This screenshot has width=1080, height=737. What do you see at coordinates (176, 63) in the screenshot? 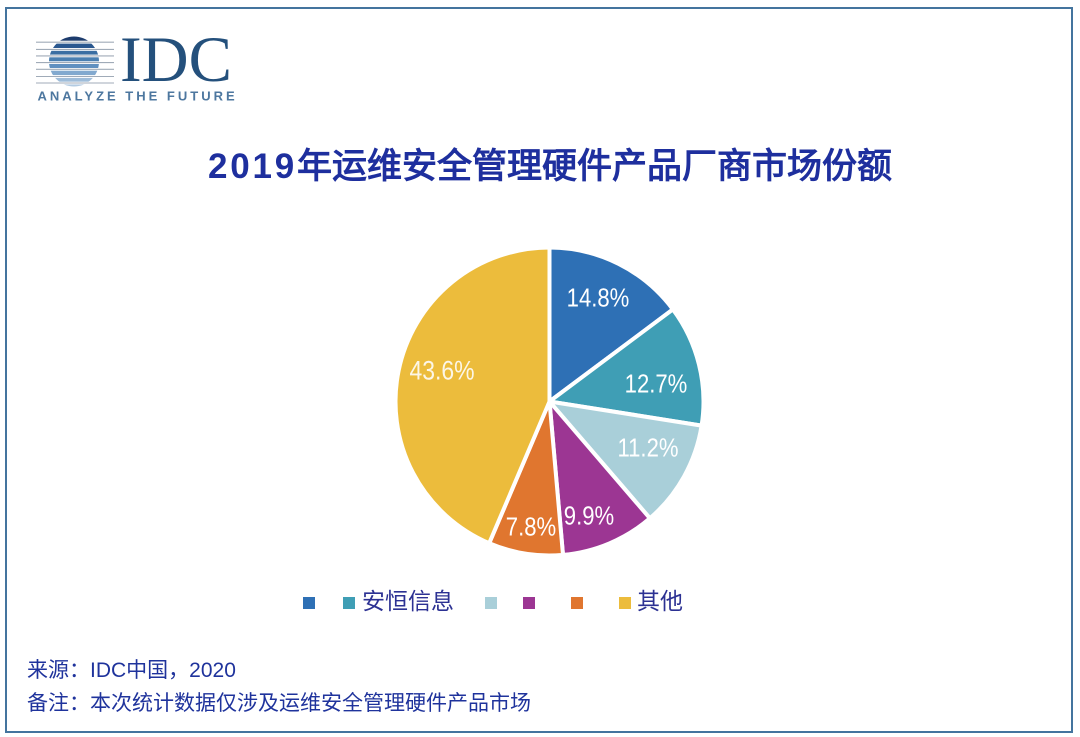
I see `svg-text: IDC` at bounding box center [176, 63].